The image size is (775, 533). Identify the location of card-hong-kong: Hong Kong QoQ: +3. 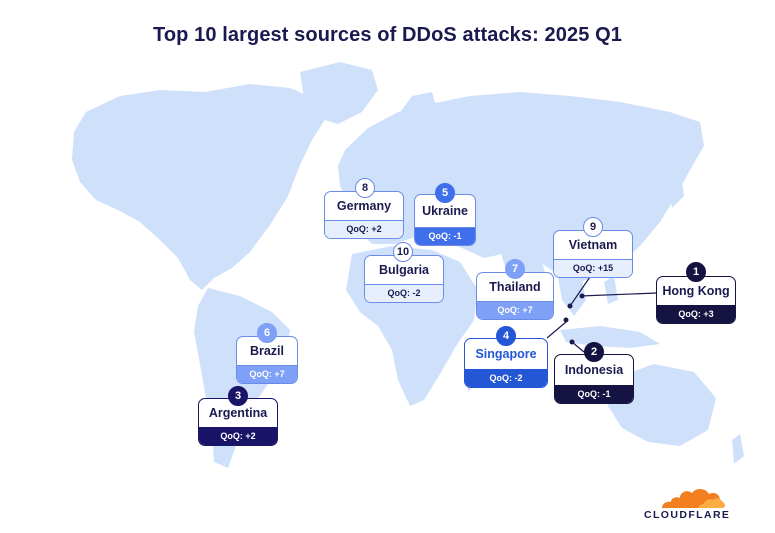
(696, 300).